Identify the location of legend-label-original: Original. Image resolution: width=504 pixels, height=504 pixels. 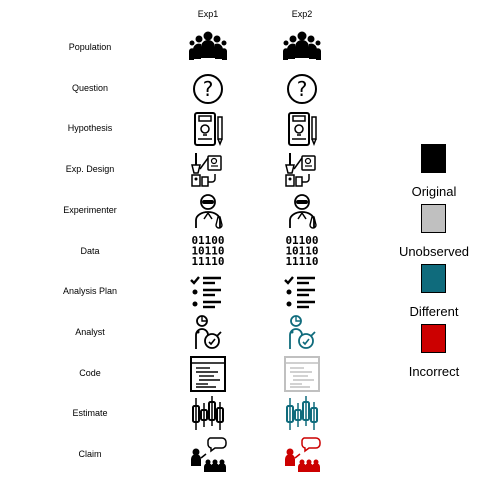
(434, 191).